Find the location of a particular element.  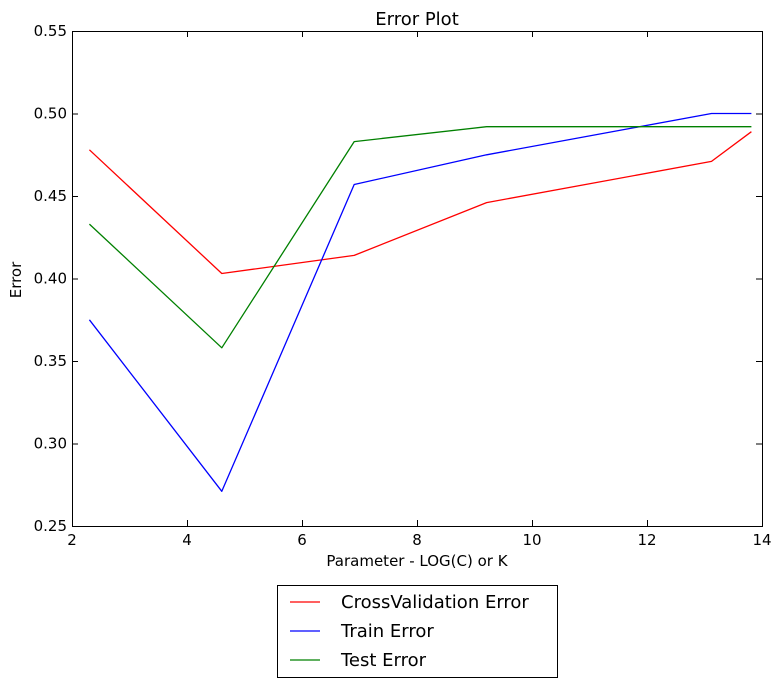

y-tick-label: 0.30 is located at coordinates (50, 444).